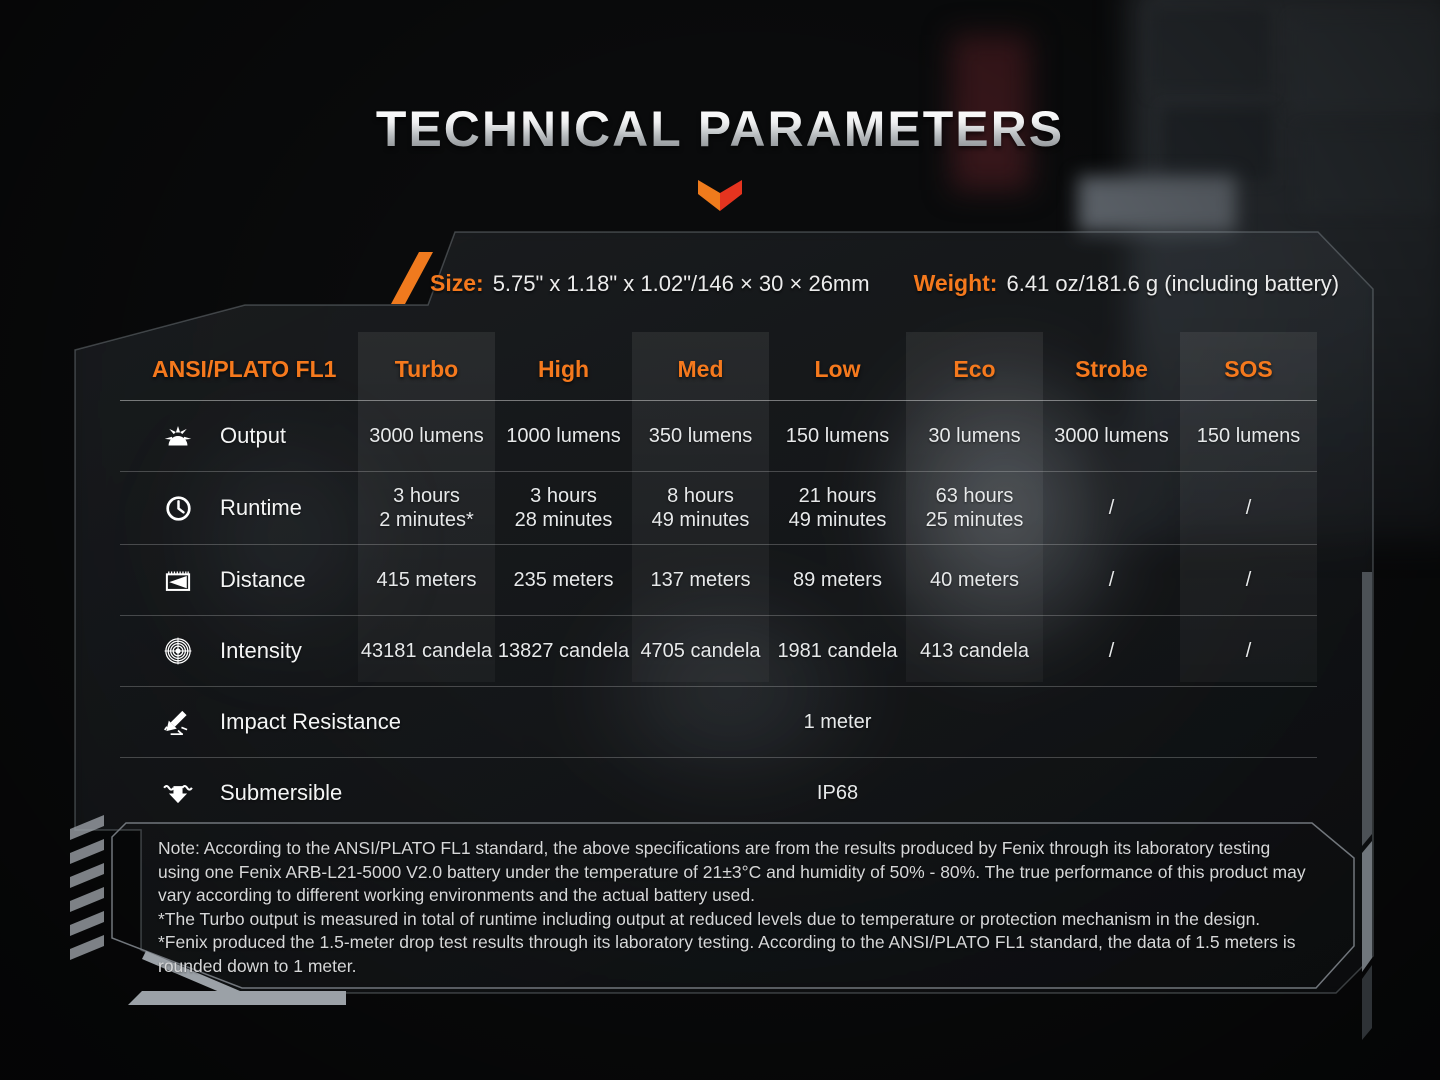  I want to click on size-label: Size:, so click(457, 283).